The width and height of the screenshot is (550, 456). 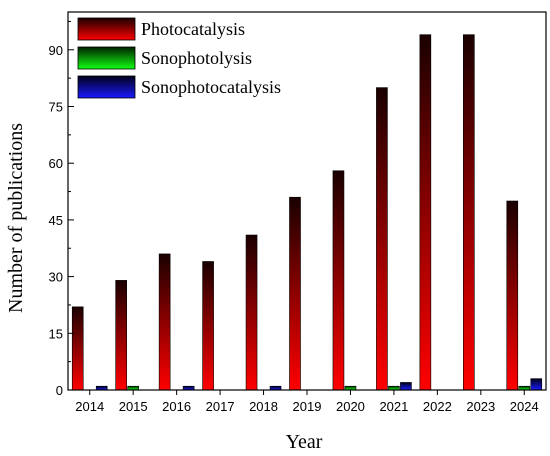 I want to click on y-axis-title: Number of publications, so click(x=16, y=218).